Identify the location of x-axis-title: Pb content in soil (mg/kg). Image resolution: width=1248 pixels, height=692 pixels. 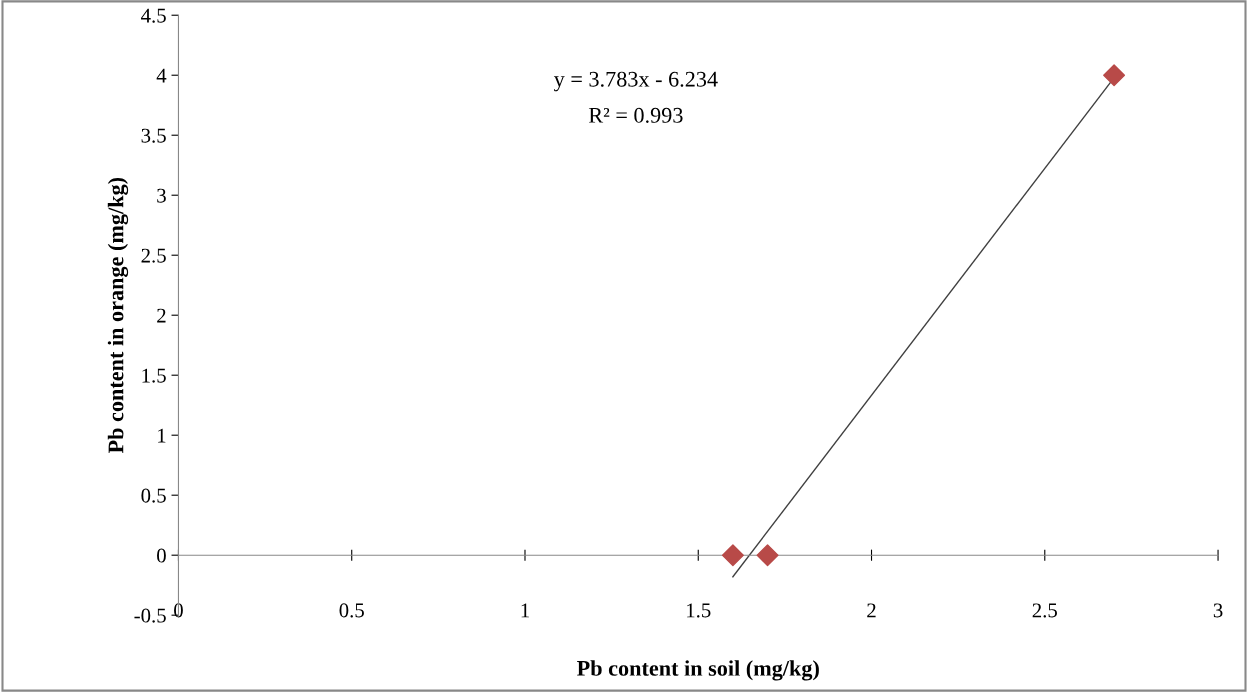
(698, 670).